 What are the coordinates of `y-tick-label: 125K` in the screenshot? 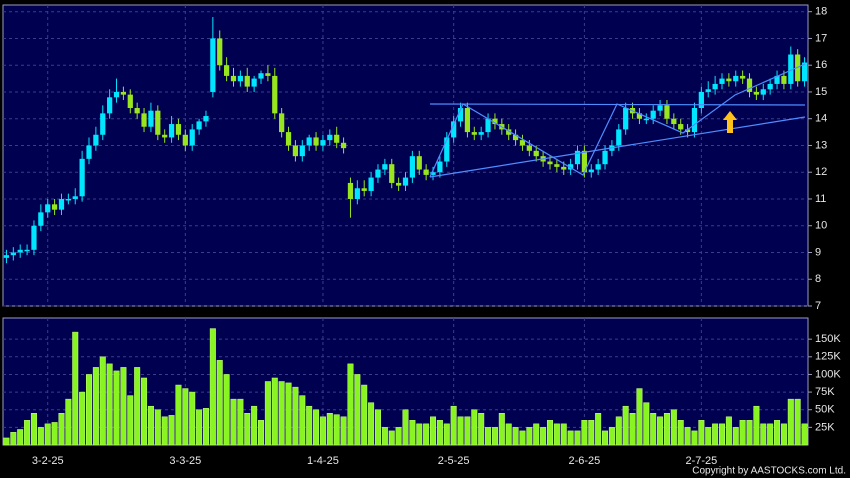 It's located at (828, 357).